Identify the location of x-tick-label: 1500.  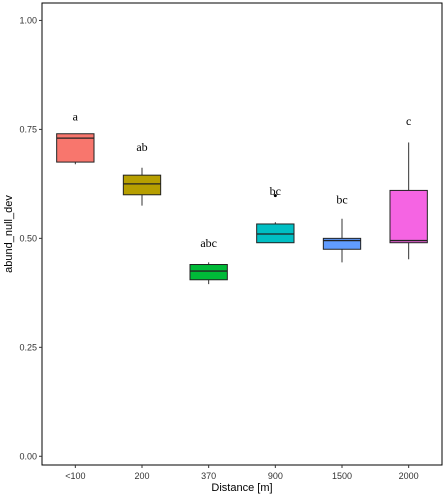
(342, 476).